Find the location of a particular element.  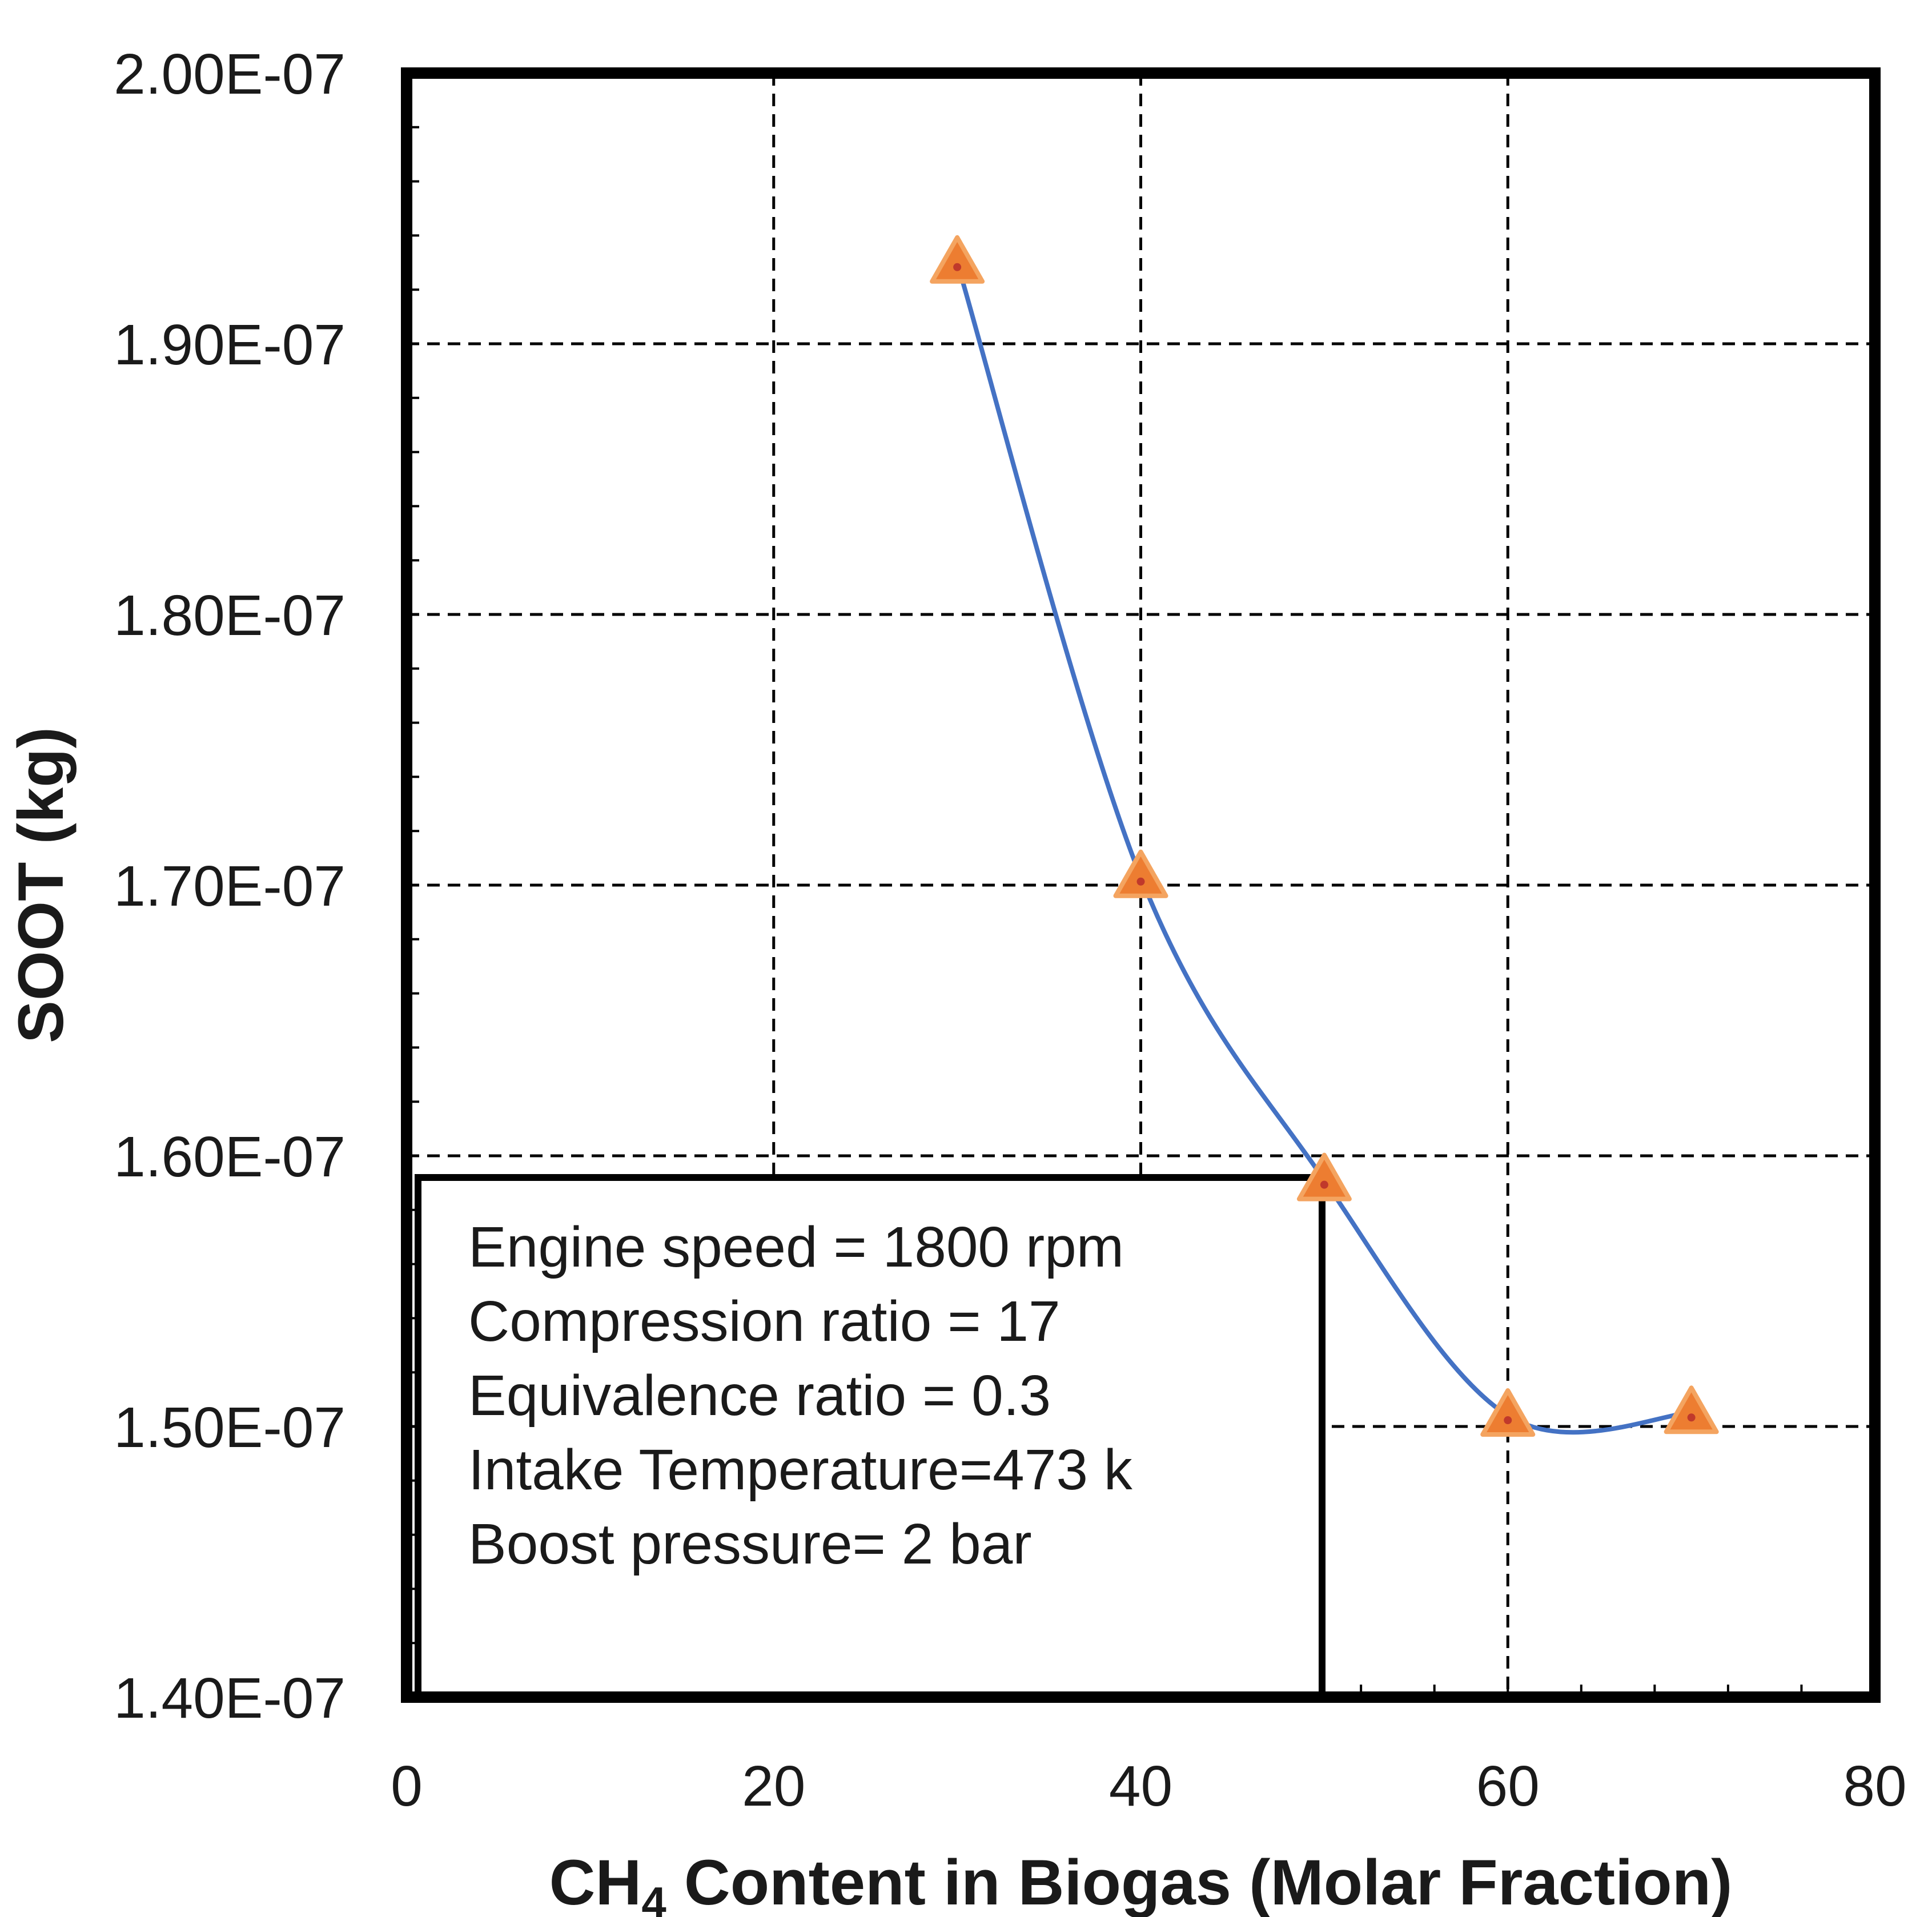

x-axis-title: CH4 Content in Biogas (Molar Fraction) is located at coordinates (1141, 1882).